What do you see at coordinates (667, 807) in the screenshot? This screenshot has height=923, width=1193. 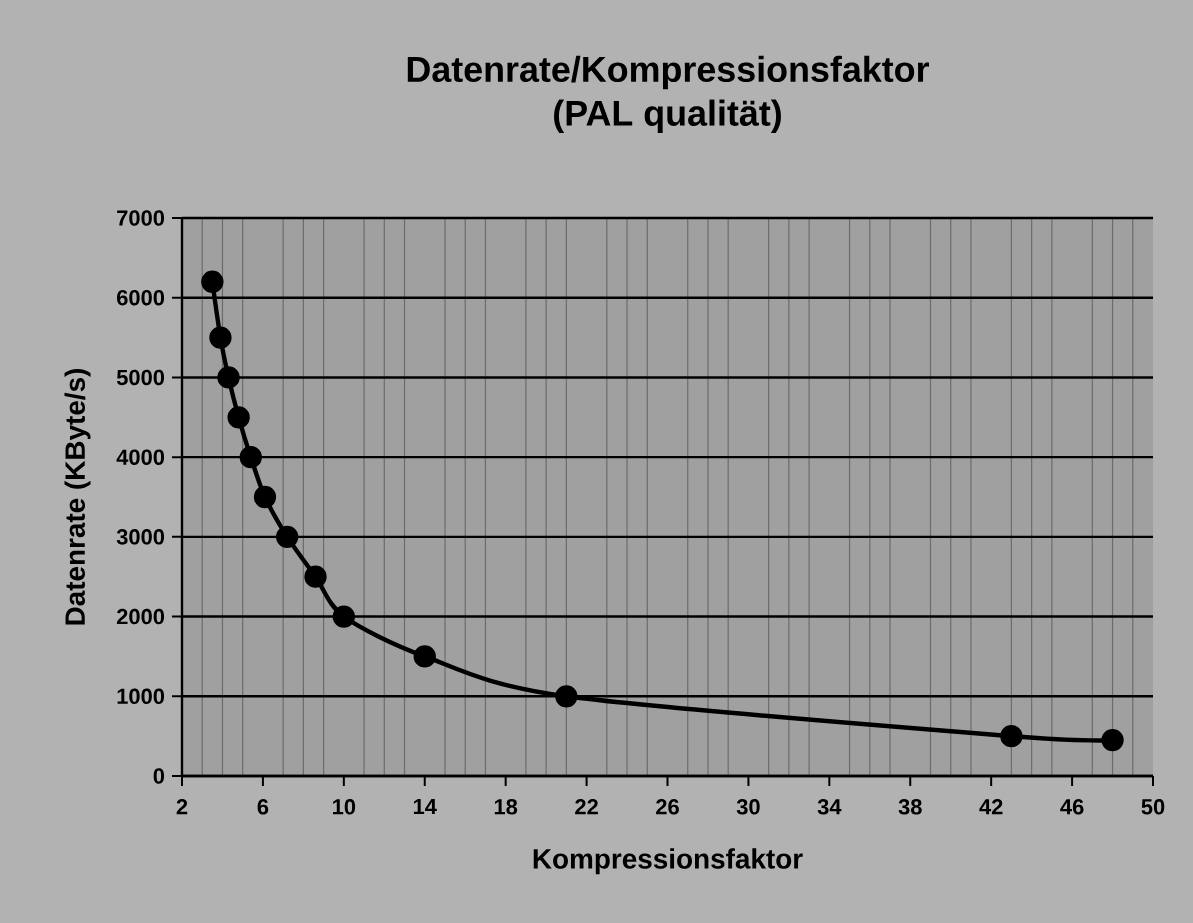 I see `x-tick-label: 26` at bounding box center [667, 807].